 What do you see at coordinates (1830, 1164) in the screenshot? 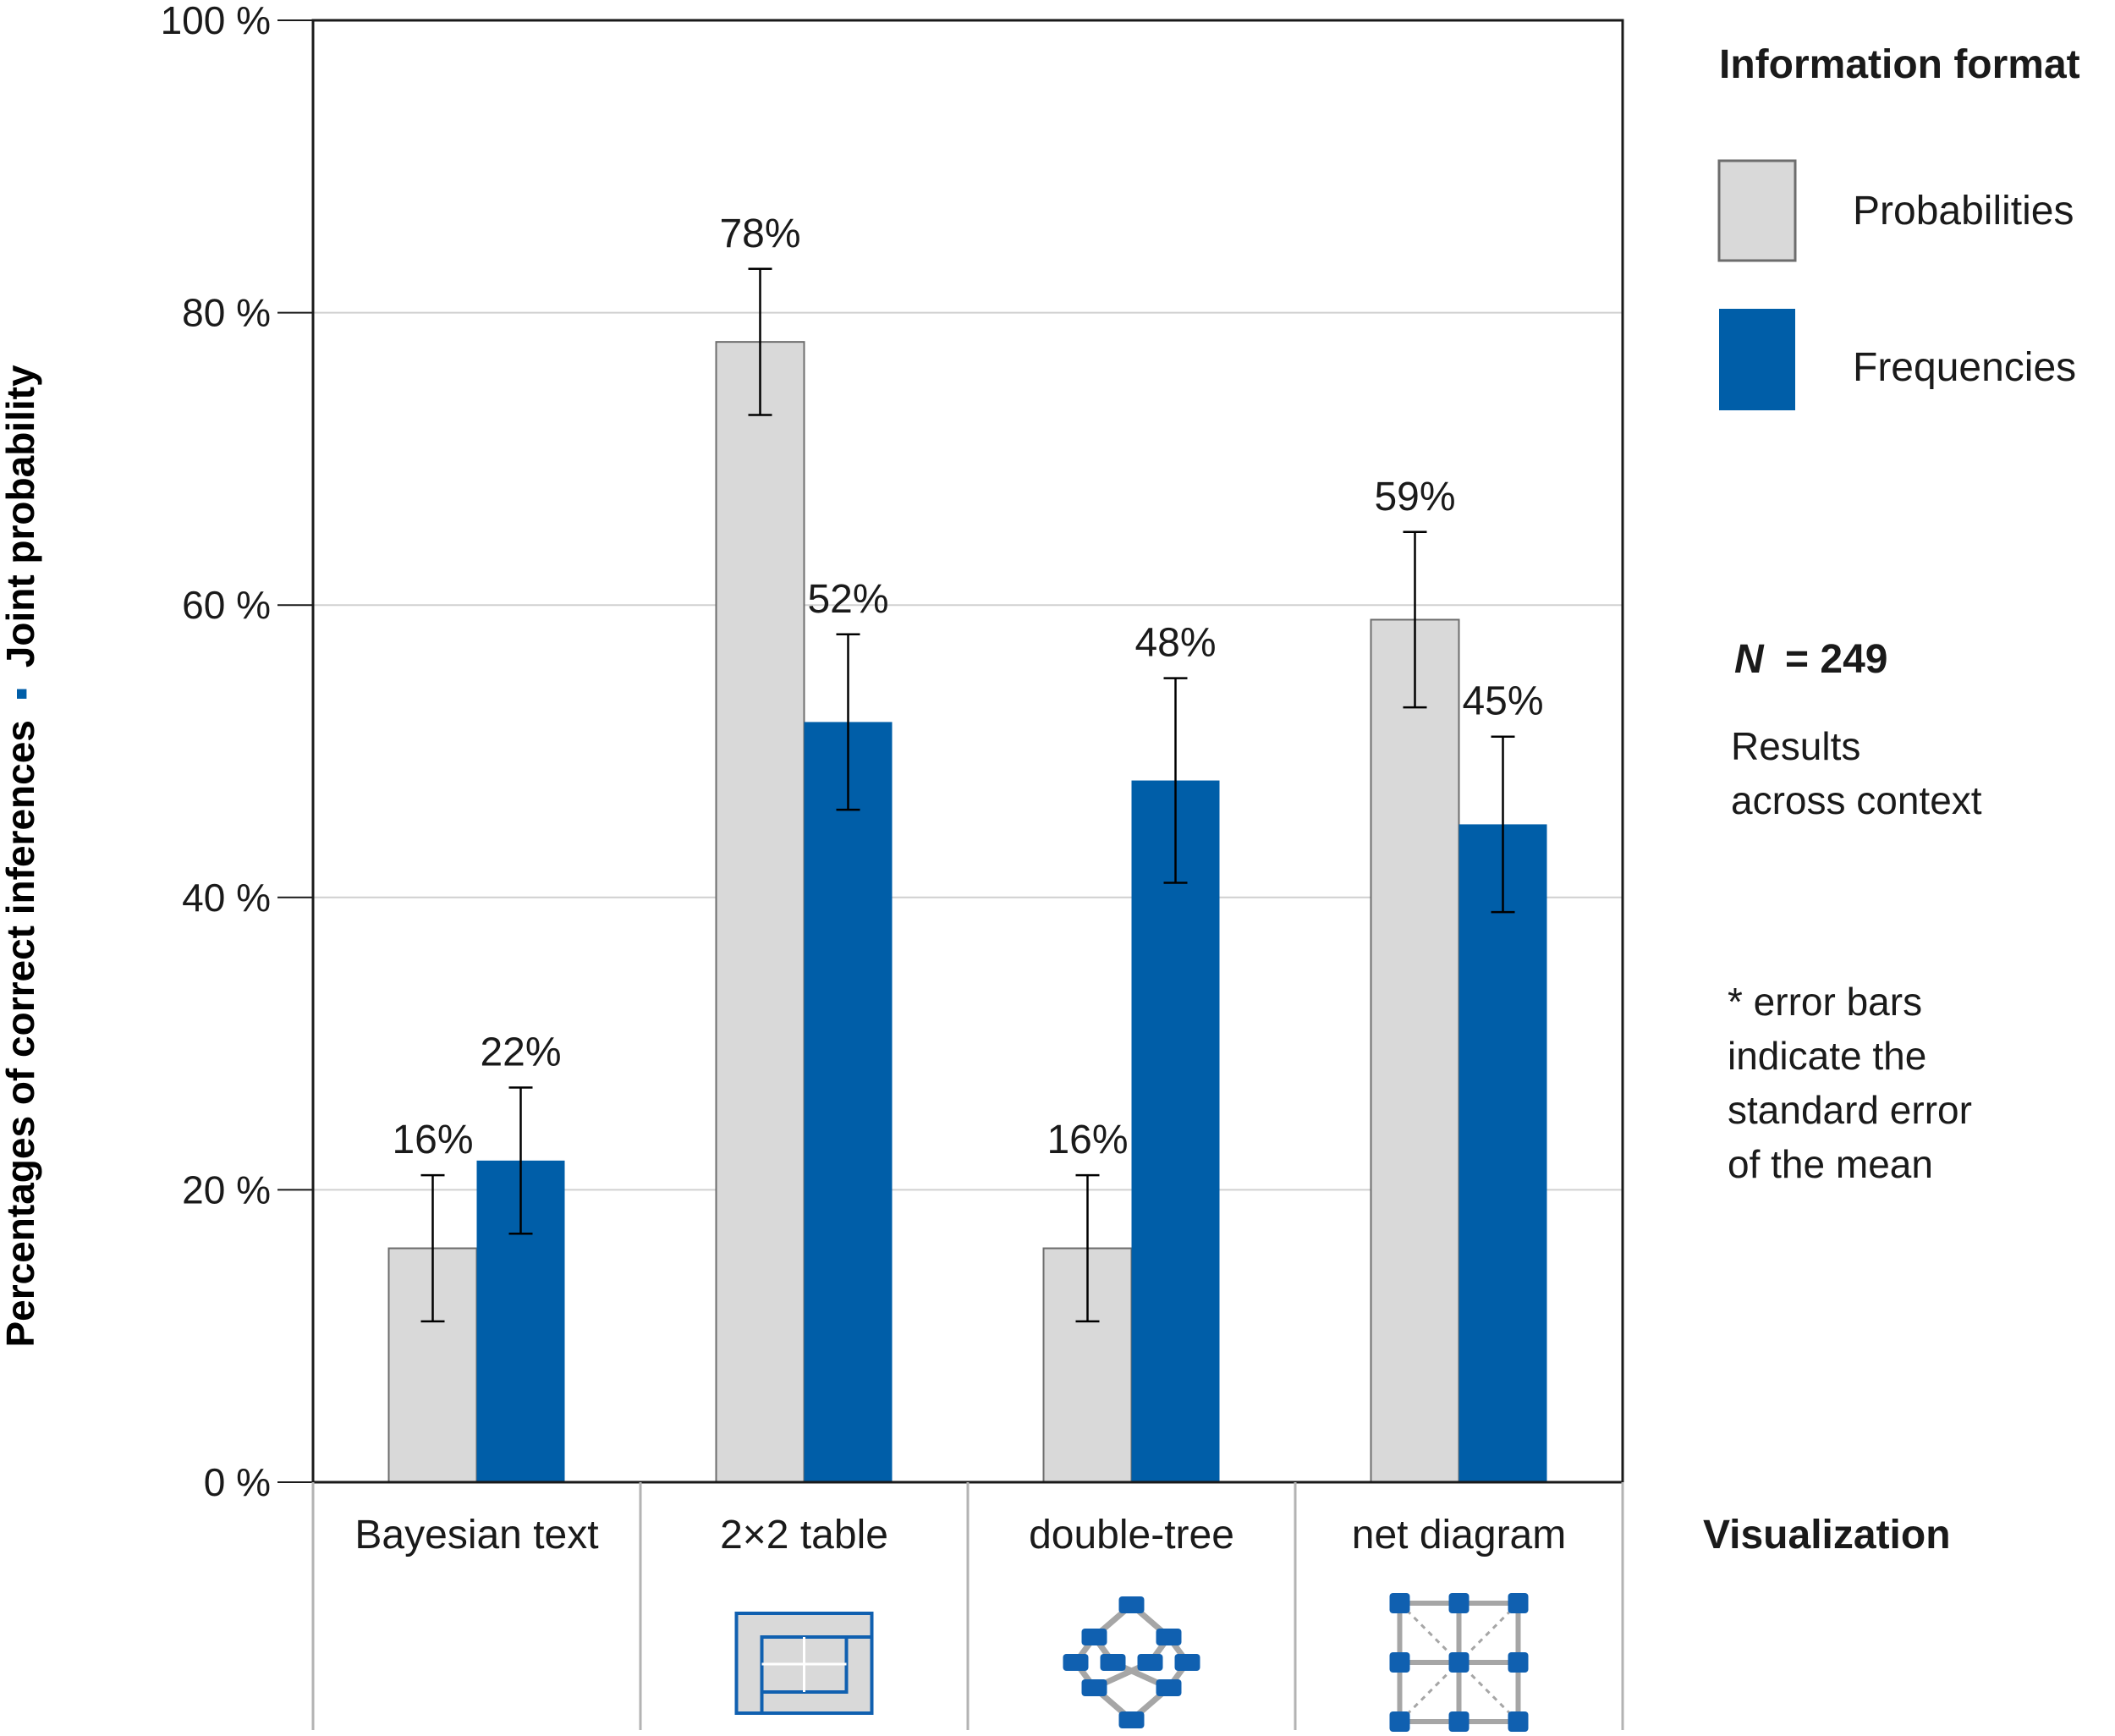
I see `error-note-line4: of the mean` at bounding box center [1830, 1164].